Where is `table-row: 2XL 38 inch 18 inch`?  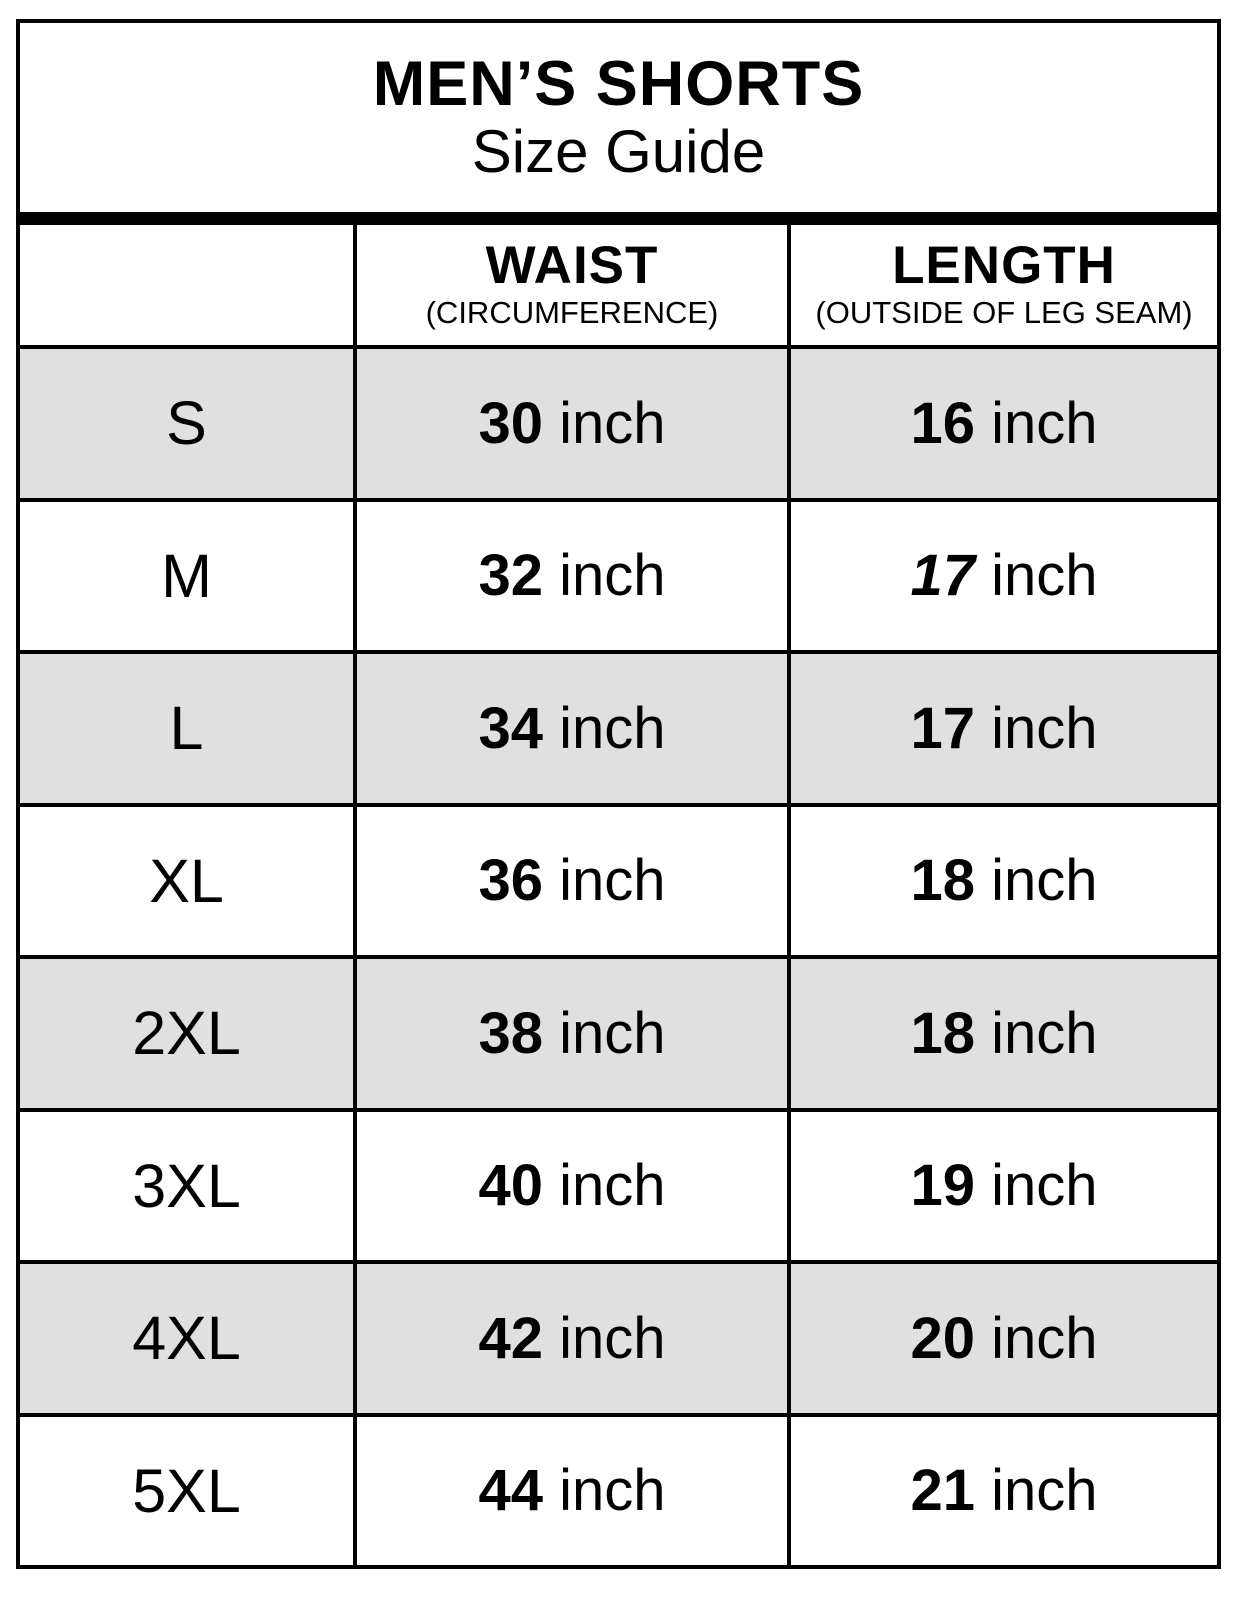 table-row: 2XL 38 inch 18 inch is located at coordinates (618, 1031).